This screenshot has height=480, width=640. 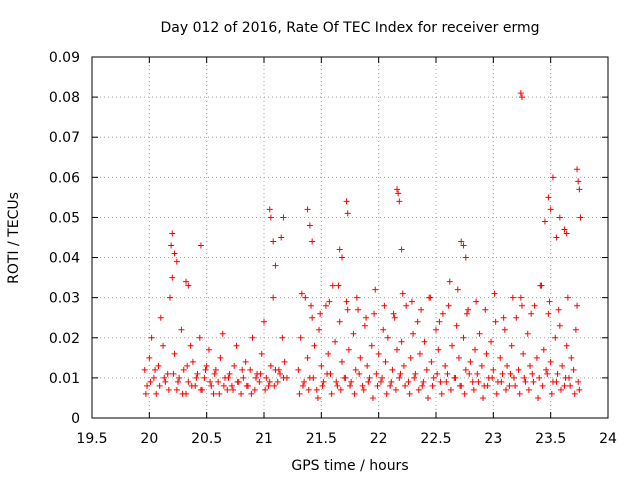 What do you see at coordinates (64, 138) in the screenshot?
I see `y-tick-label: 0.07` at bounding box center [64, 138].